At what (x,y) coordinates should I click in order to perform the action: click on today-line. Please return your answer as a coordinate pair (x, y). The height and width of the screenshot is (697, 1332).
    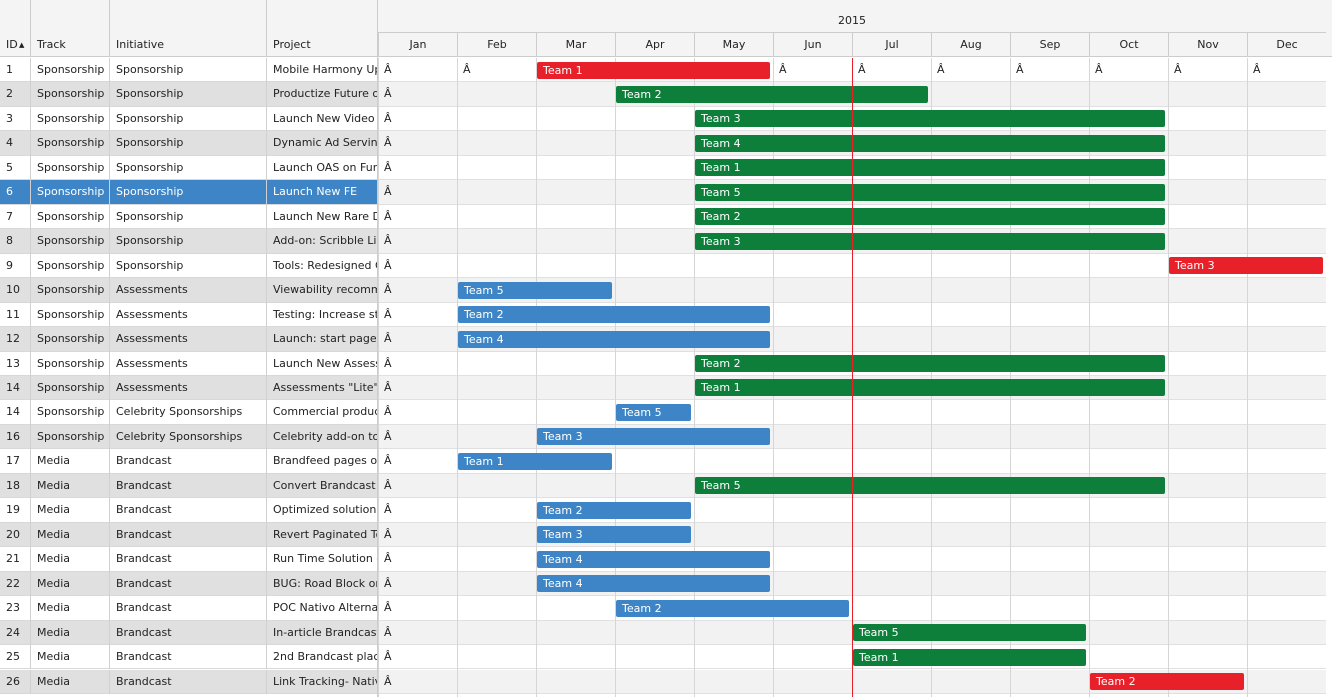
    Looking at the image, I should click on (852, 377).